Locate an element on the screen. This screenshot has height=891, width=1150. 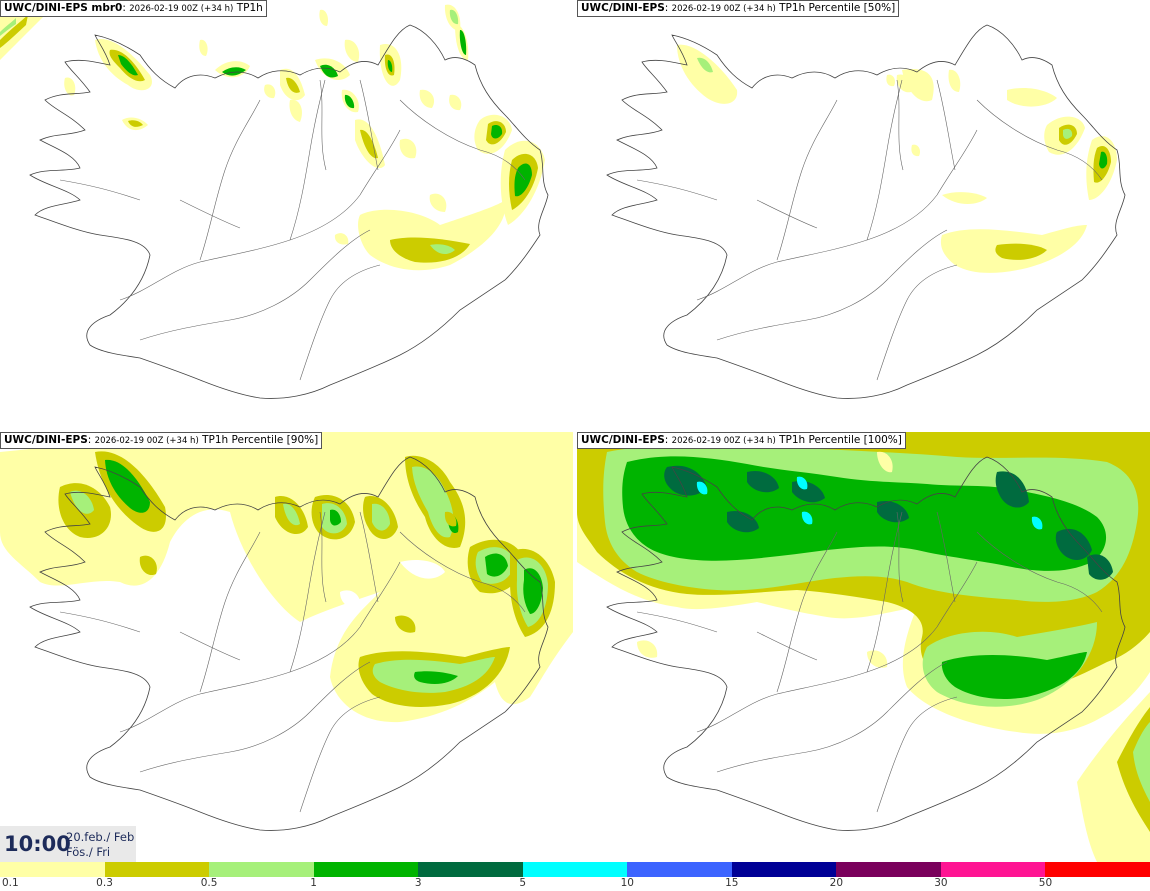
parameter-name: TP1h Percentile [50%] is located at coordinates (837, 8).